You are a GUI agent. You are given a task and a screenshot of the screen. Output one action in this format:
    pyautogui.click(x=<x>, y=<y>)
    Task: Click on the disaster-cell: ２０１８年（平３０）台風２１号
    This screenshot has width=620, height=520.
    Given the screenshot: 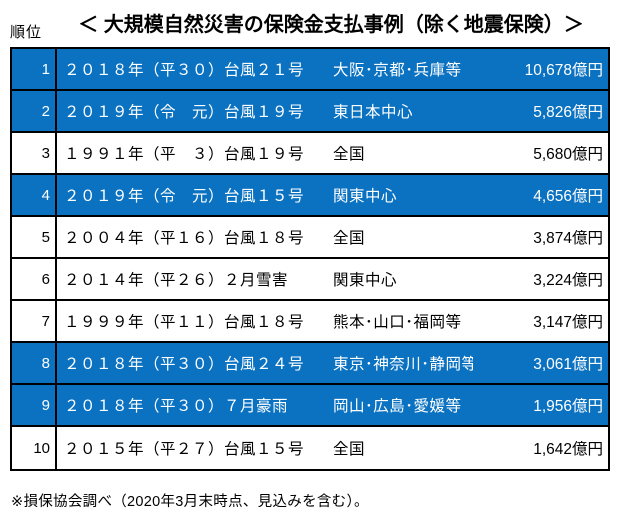 What is the action you would take?
    pyautogui.click(x=184, y=70)
    